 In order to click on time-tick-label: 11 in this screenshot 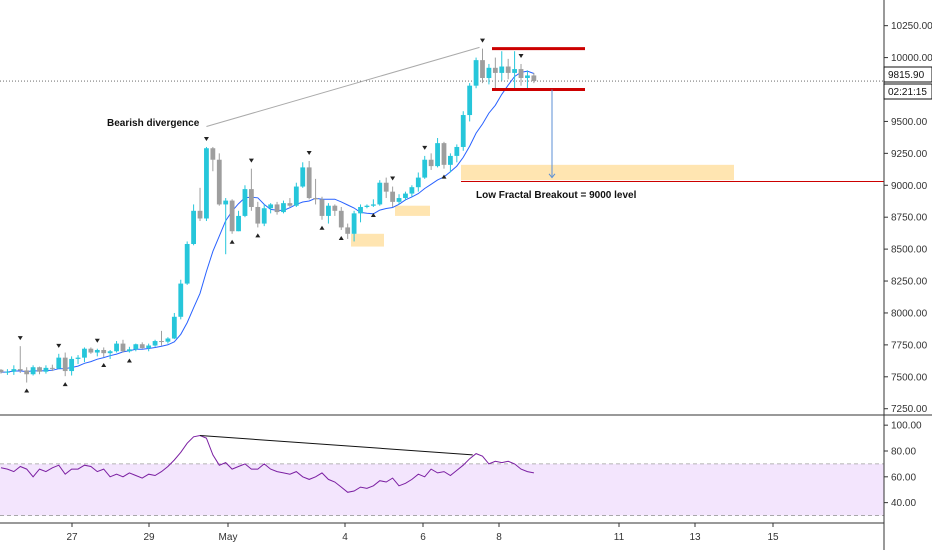, I will do `click(619, 537)`.